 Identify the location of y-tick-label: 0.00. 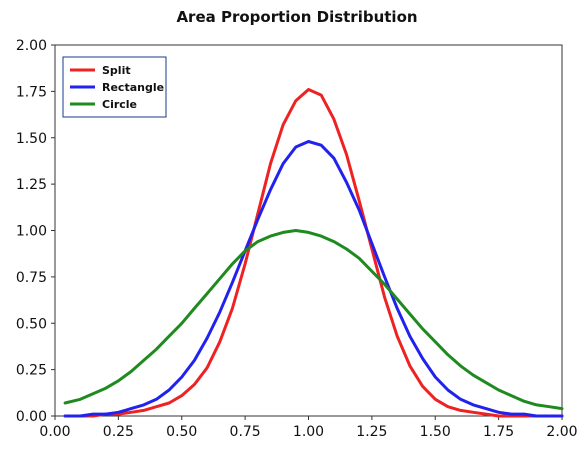
(31, 417).